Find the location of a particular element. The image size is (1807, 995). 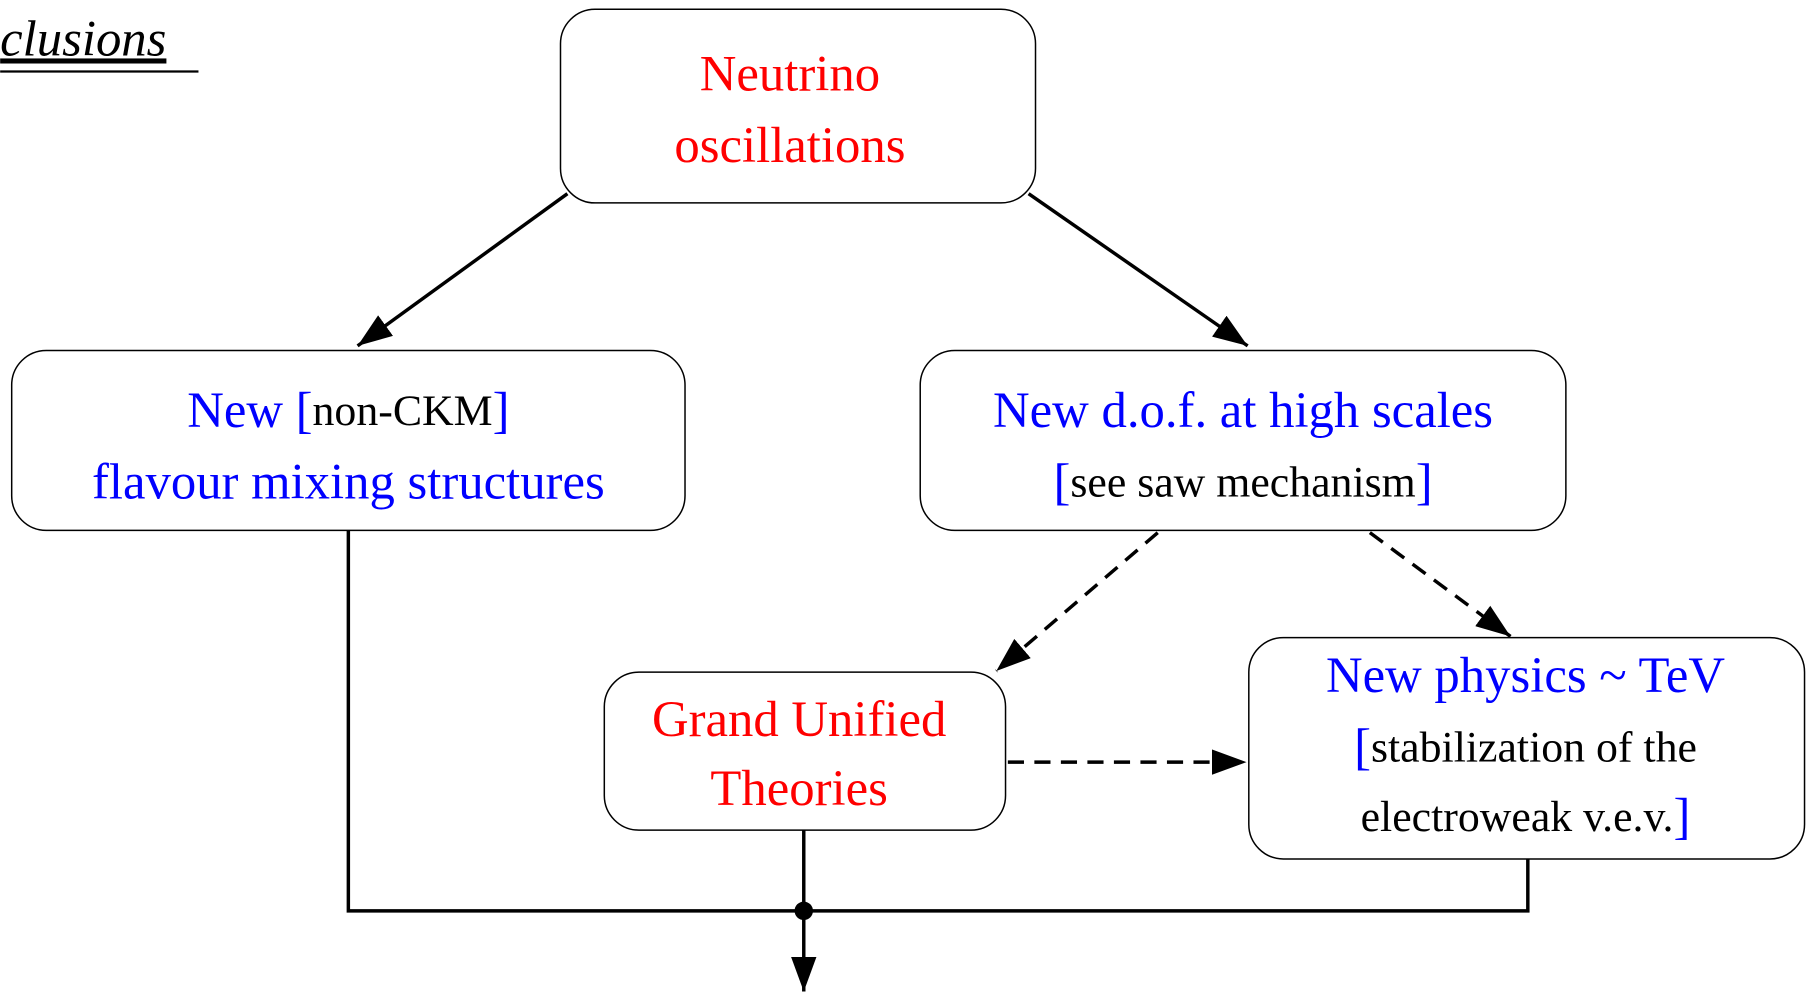

label-segment: Neutrino is located at coordinates (790, 73).